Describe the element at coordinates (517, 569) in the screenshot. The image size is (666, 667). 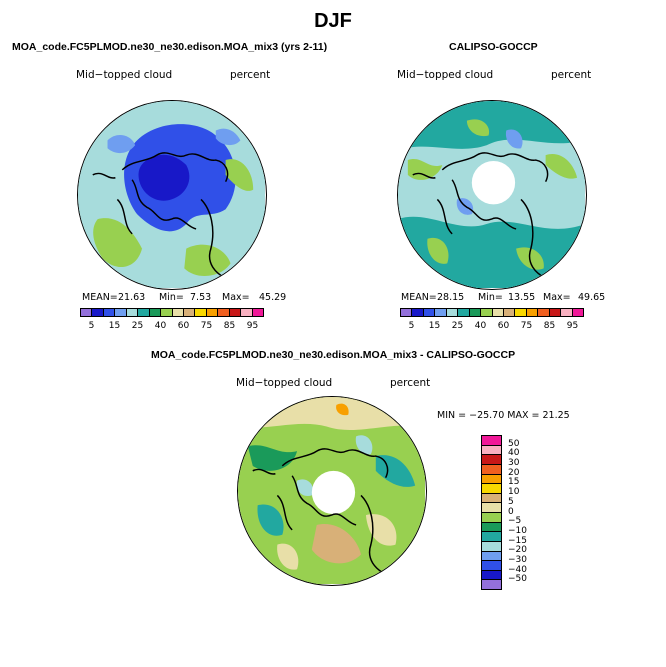
I see `colorbar-tick-label: −40` at that location.